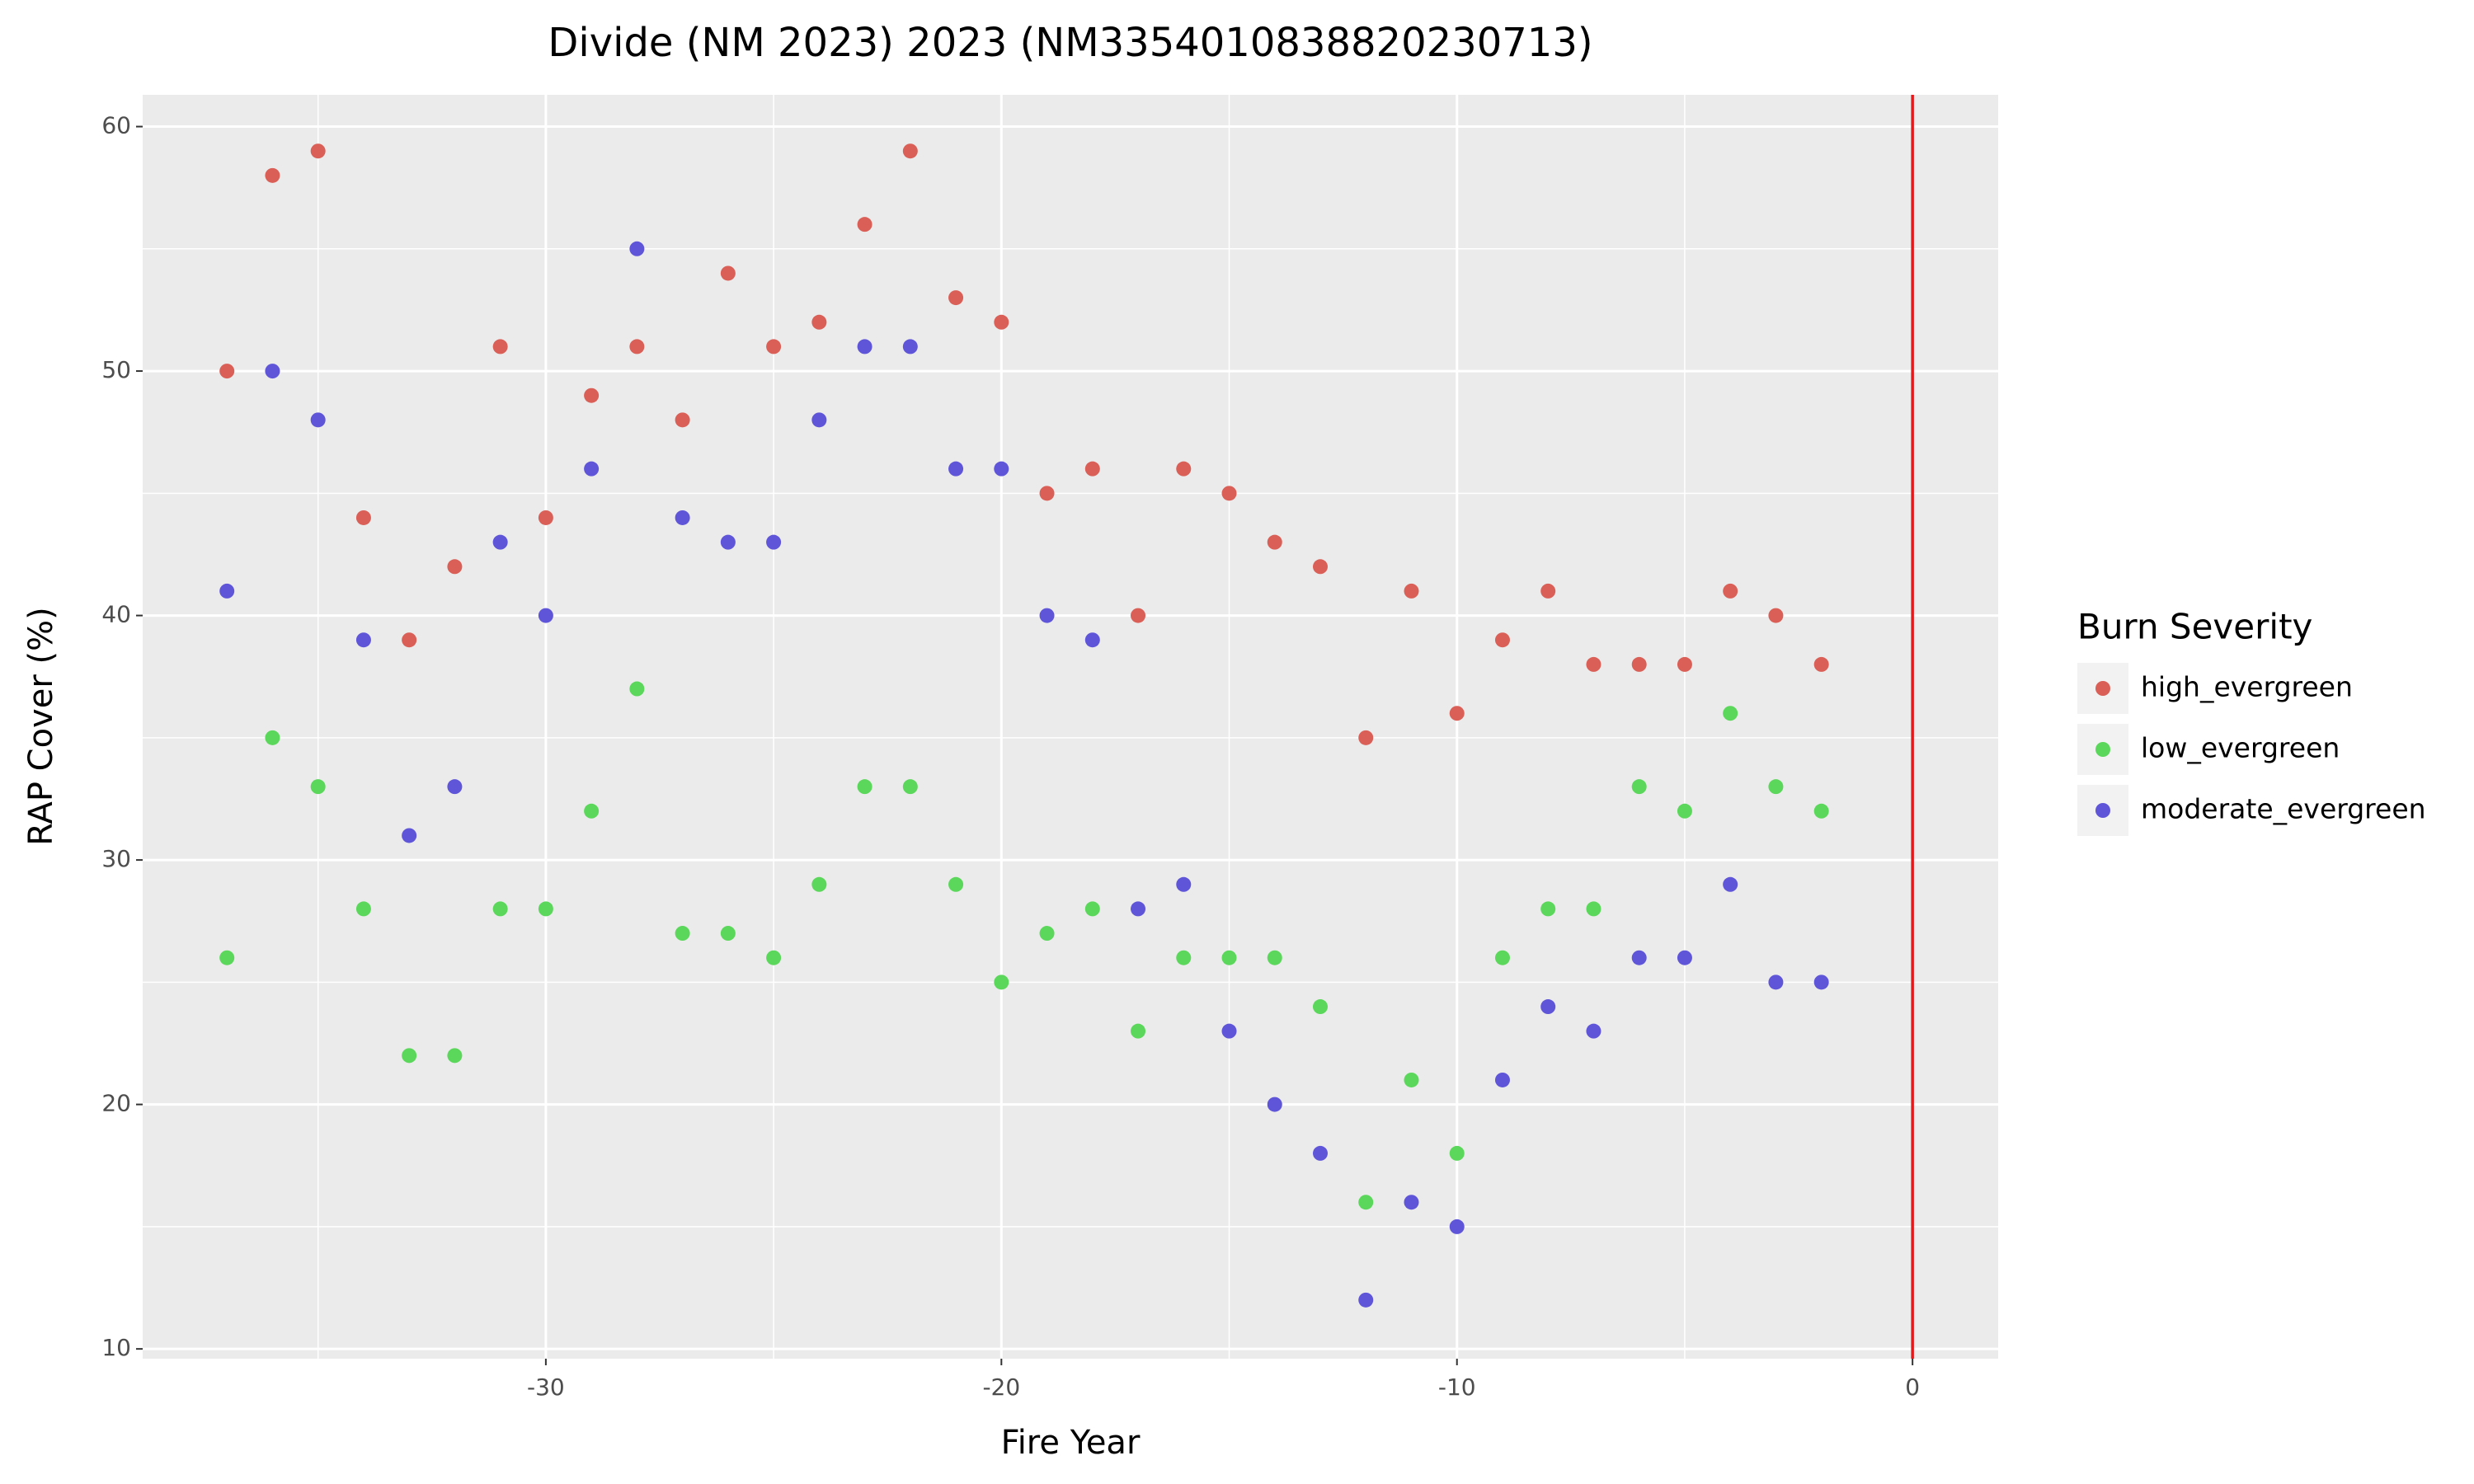 This screenshot has height=1484, width=2474. I want to click on legend-label: moderate_evergreen, so click(2283, 809).